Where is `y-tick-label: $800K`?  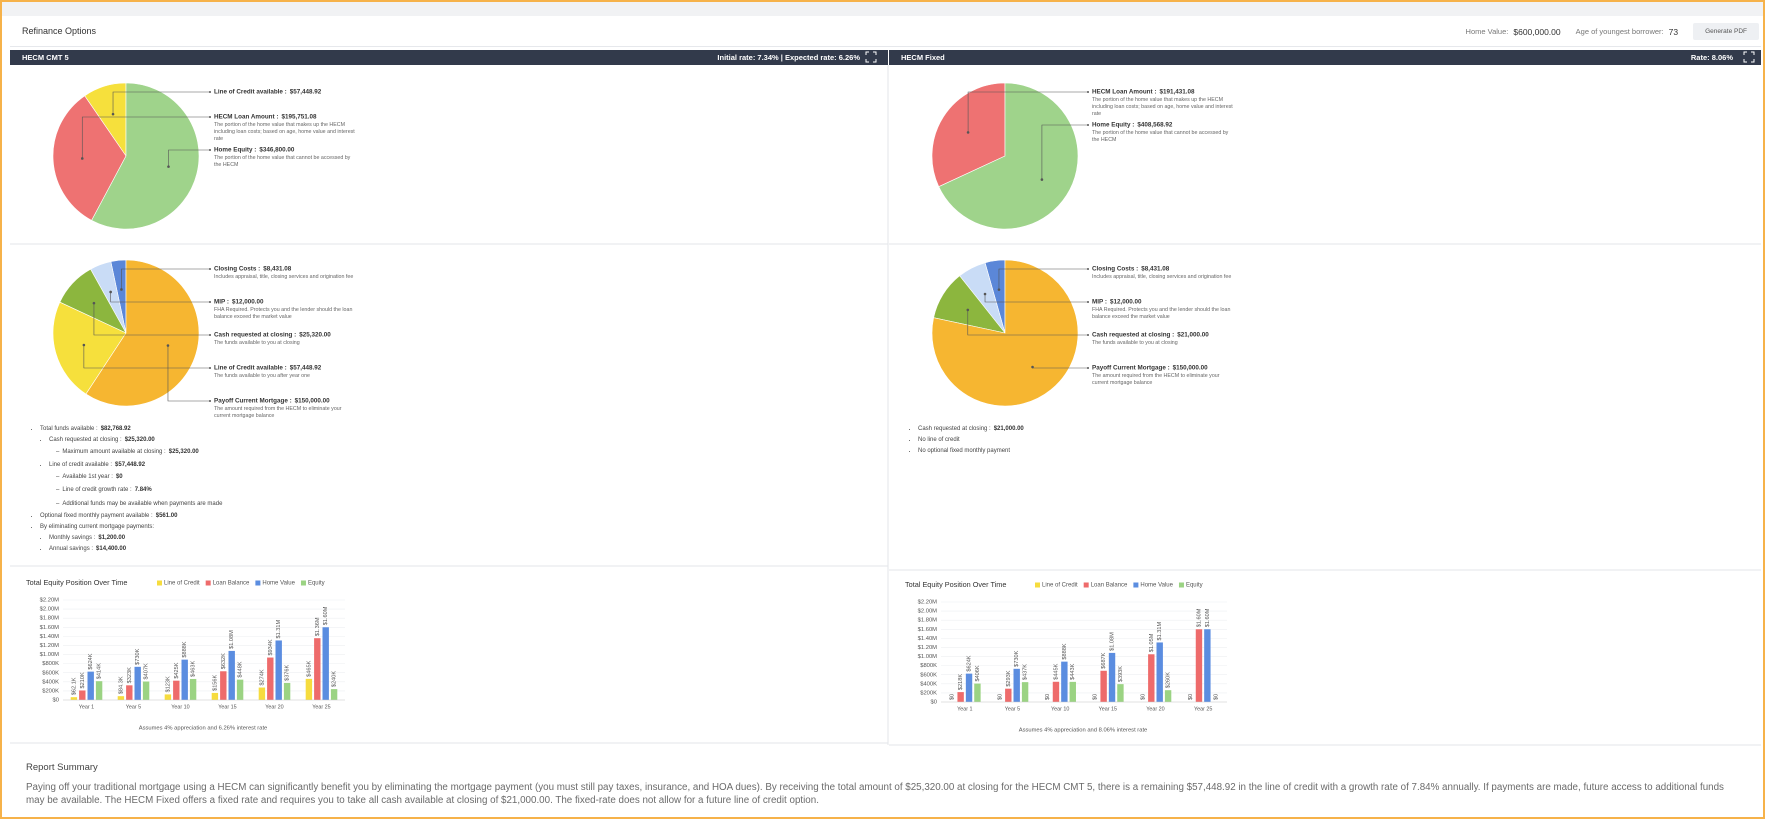
y-tick-label: $800K is located at coordinates (50, 664).